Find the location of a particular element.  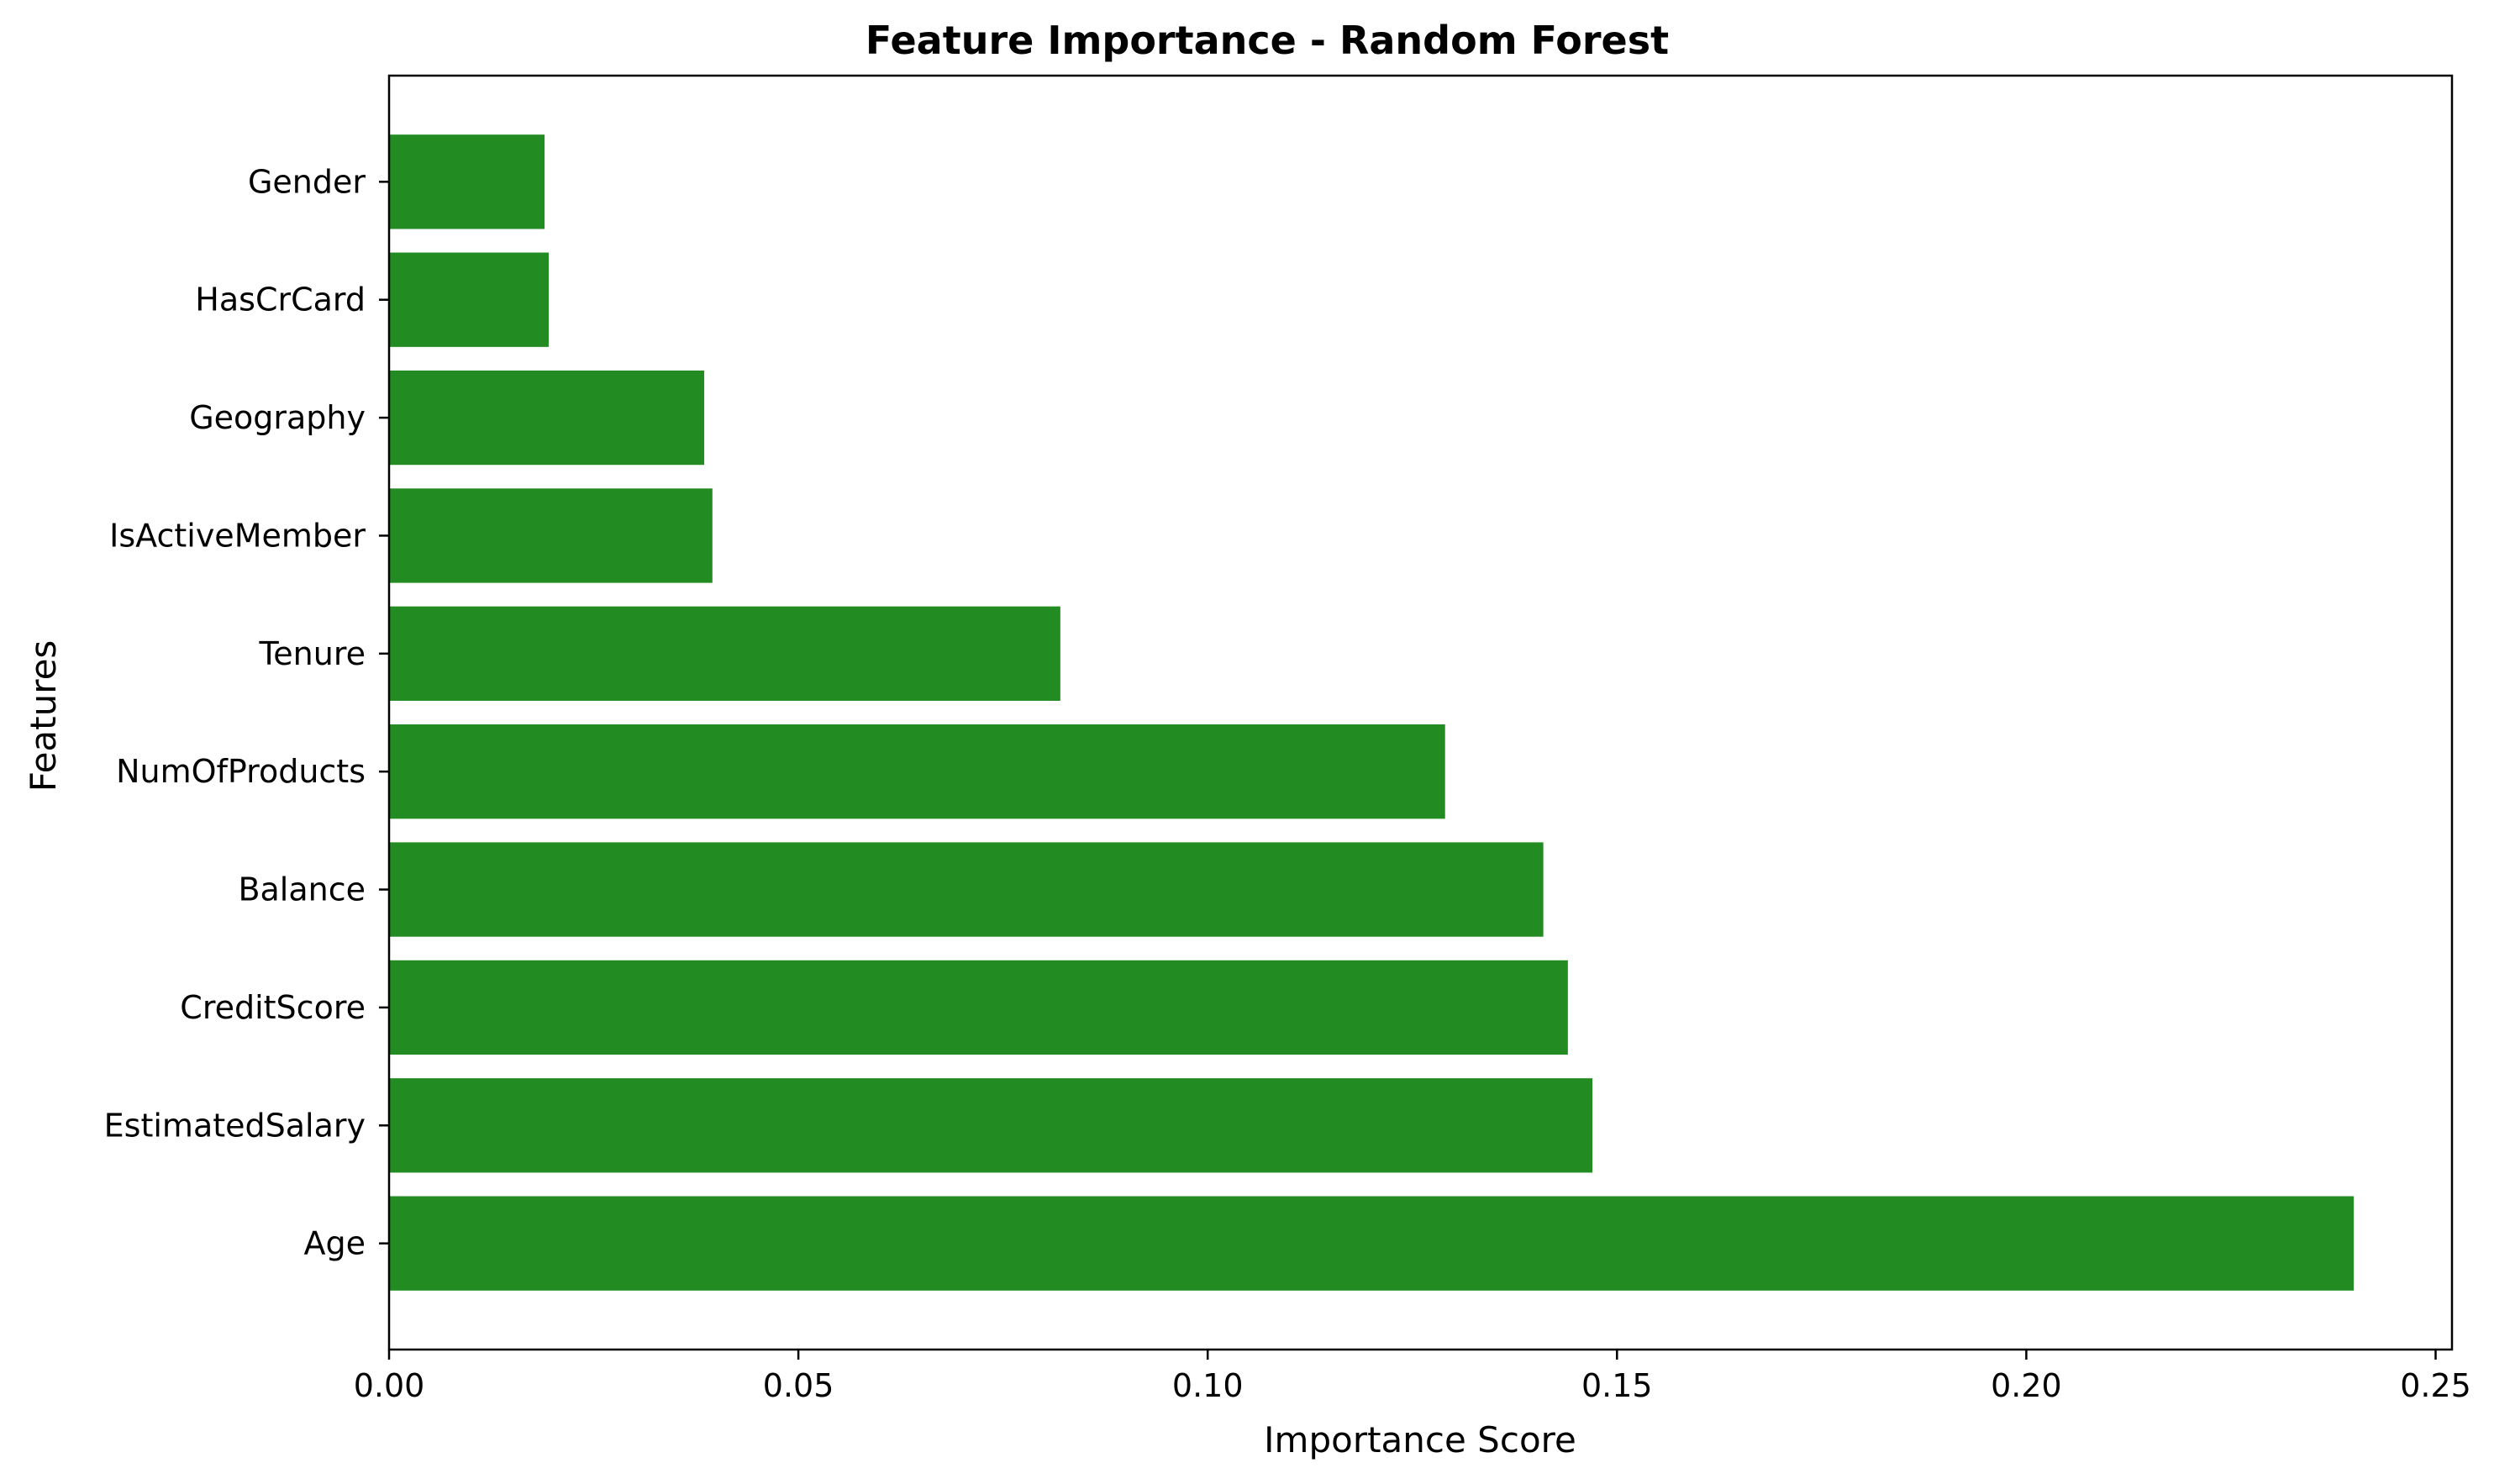

bar-HasCrCard is located at coordinates (469, 299).